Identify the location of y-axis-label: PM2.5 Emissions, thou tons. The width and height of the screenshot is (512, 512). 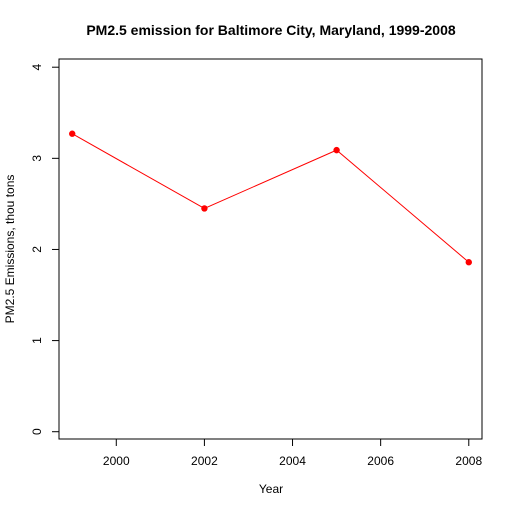
(10, 249).